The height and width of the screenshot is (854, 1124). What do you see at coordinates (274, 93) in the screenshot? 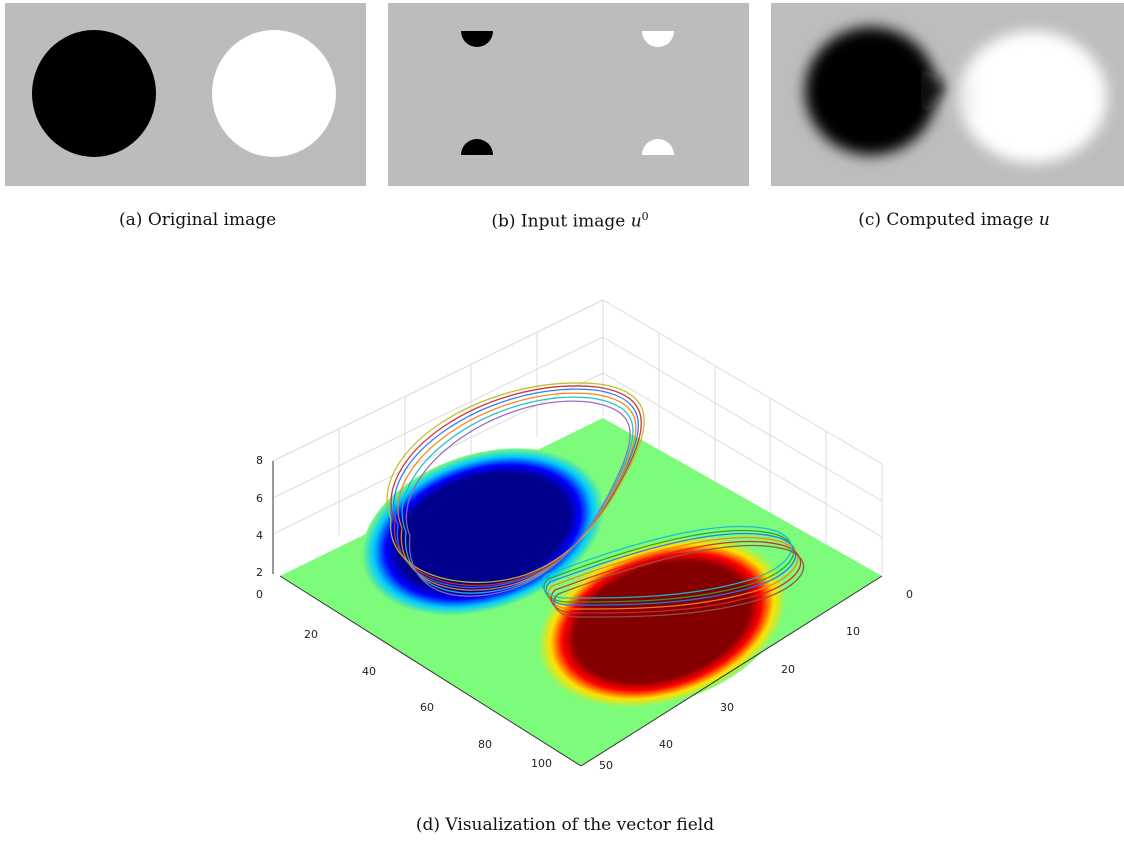
I see `white-disk` at bounding box center [274, 93].